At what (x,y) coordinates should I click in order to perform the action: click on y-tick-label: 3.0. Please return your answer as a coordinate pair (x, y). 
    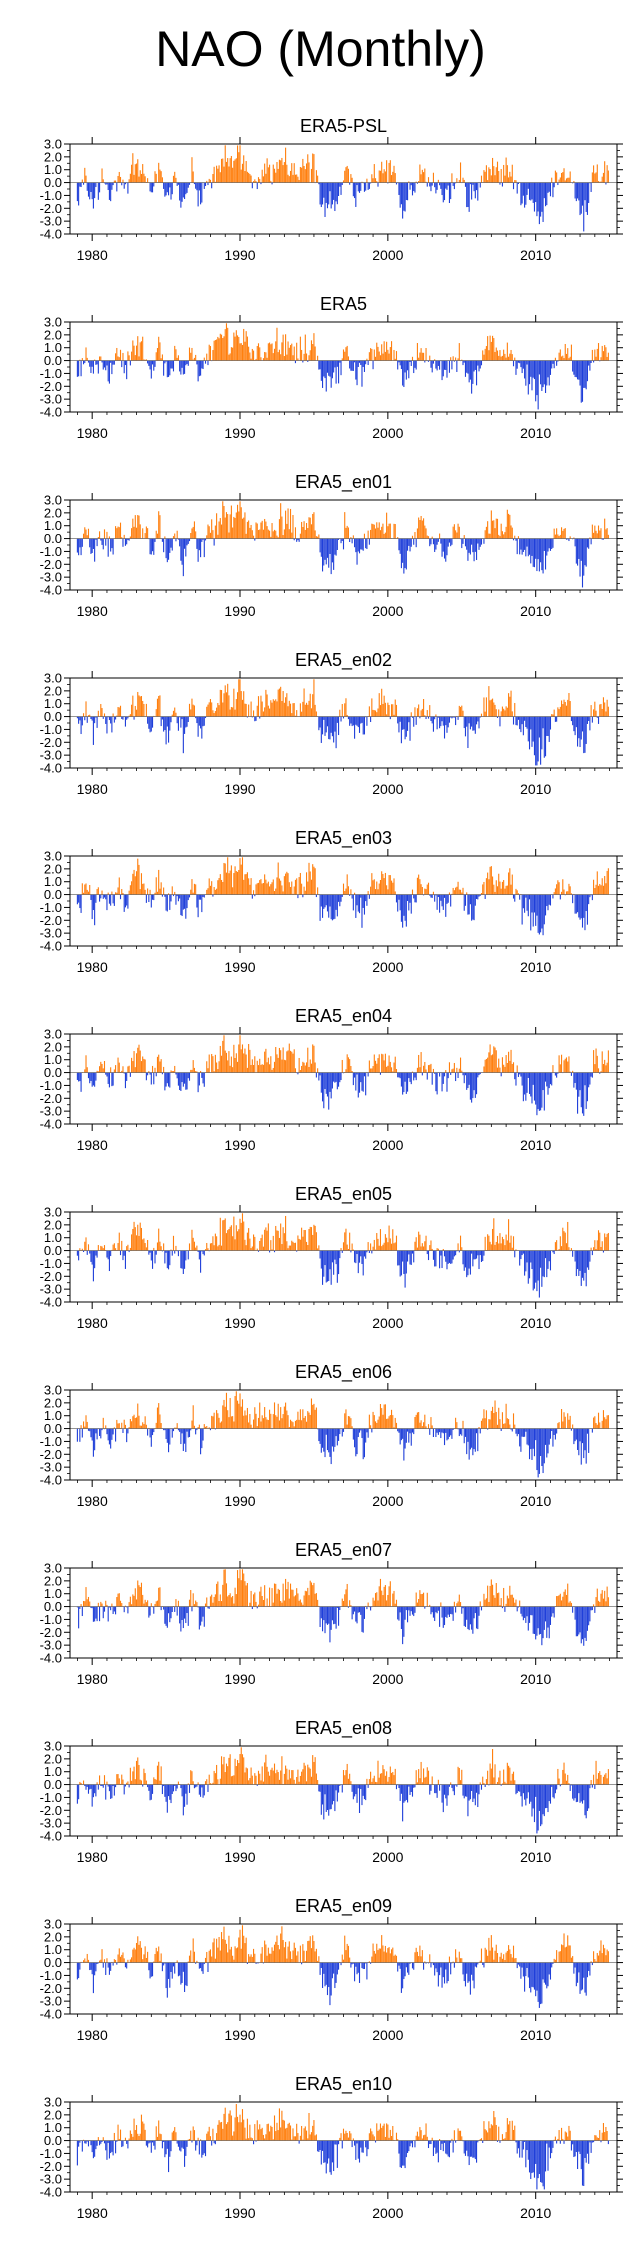
    Looking at the image, I should click on (53, 678).